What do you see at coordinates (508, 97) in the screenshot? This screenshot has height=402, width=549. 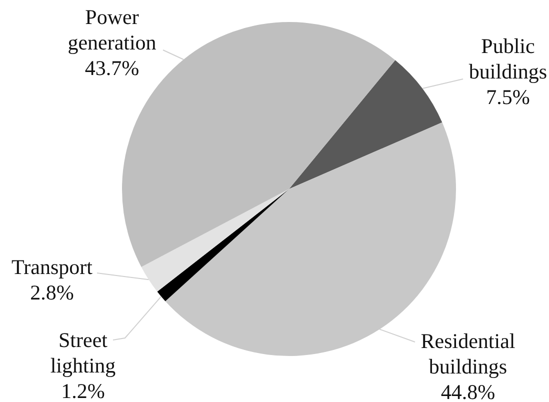 I see `data-label: 7.5%` at bounding box center [508, 97].